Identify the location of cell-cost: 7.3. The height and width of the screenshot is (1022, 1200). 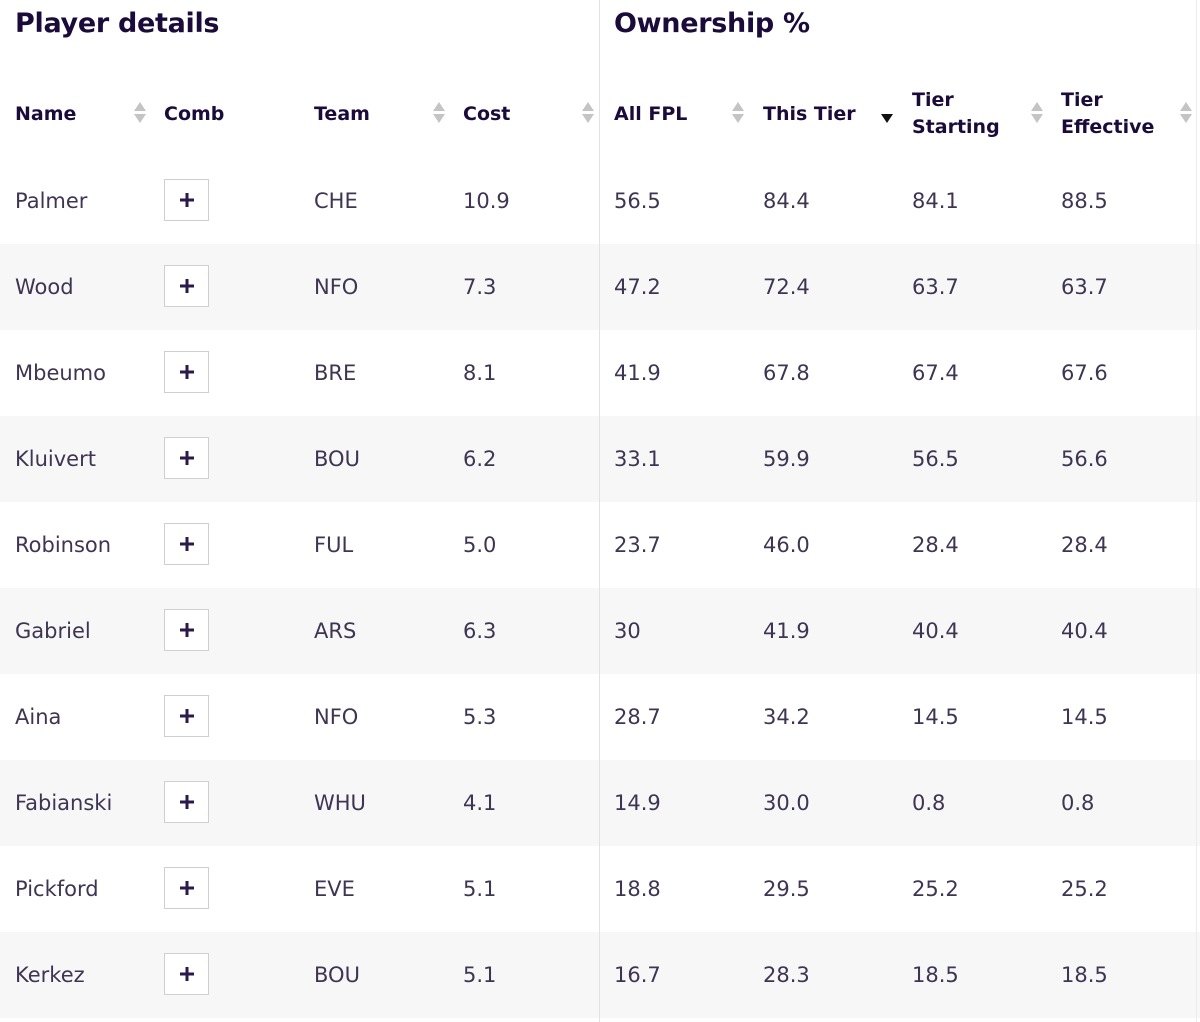
(480, 287).